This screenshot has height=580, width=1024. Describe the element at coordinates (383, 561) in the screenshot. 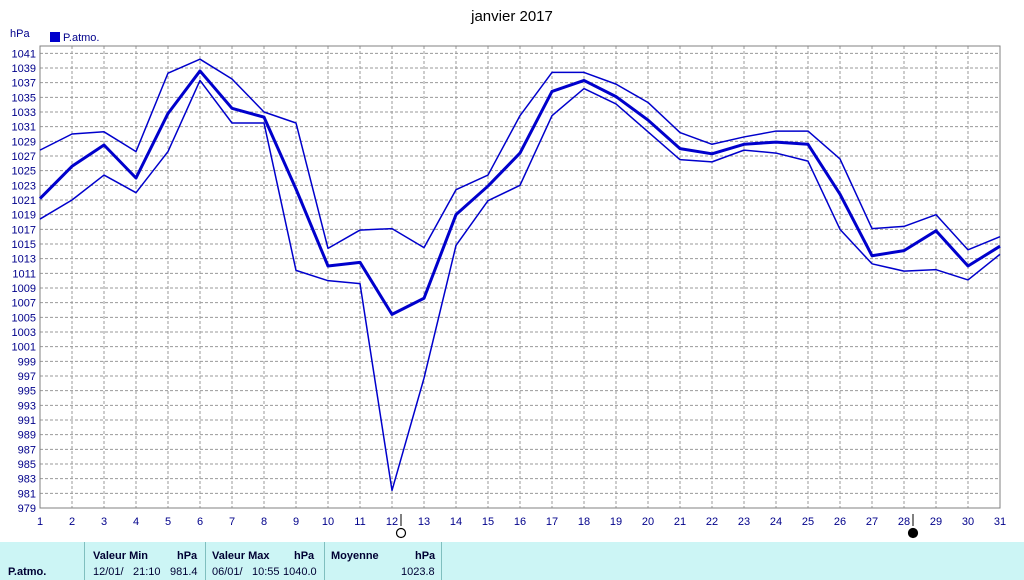

I see `stats-avg-cell: Moyenne hPa 1023.8` at that location.